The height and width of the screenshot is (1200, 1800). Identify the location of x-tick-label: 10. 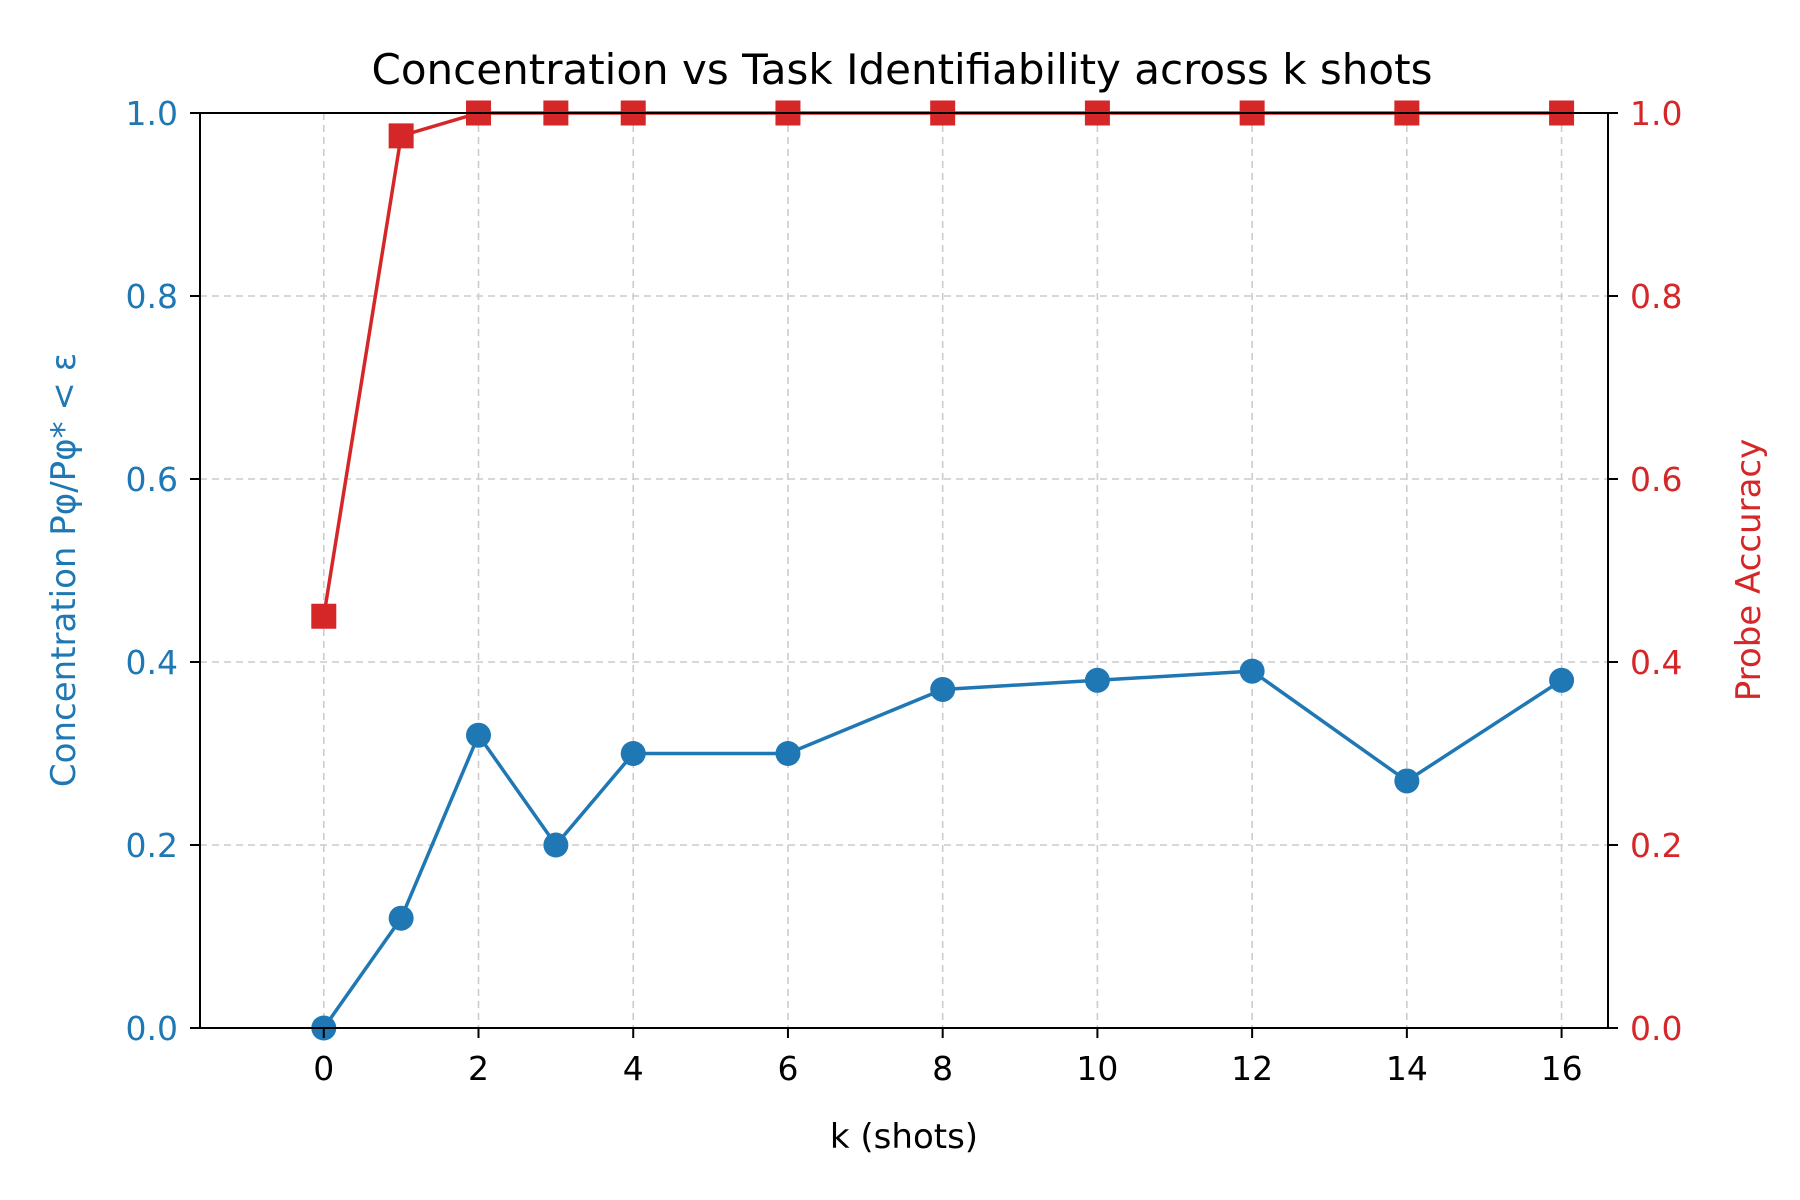
(1097, 1068).